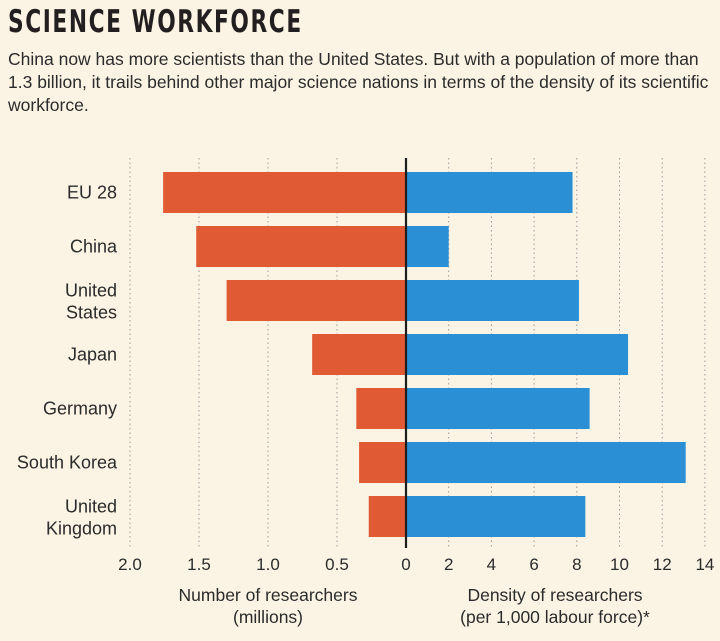  Describe the element at coordinates (130, 564) in the screenshot. I see `x-tick-label-left: 2.0` at that location.